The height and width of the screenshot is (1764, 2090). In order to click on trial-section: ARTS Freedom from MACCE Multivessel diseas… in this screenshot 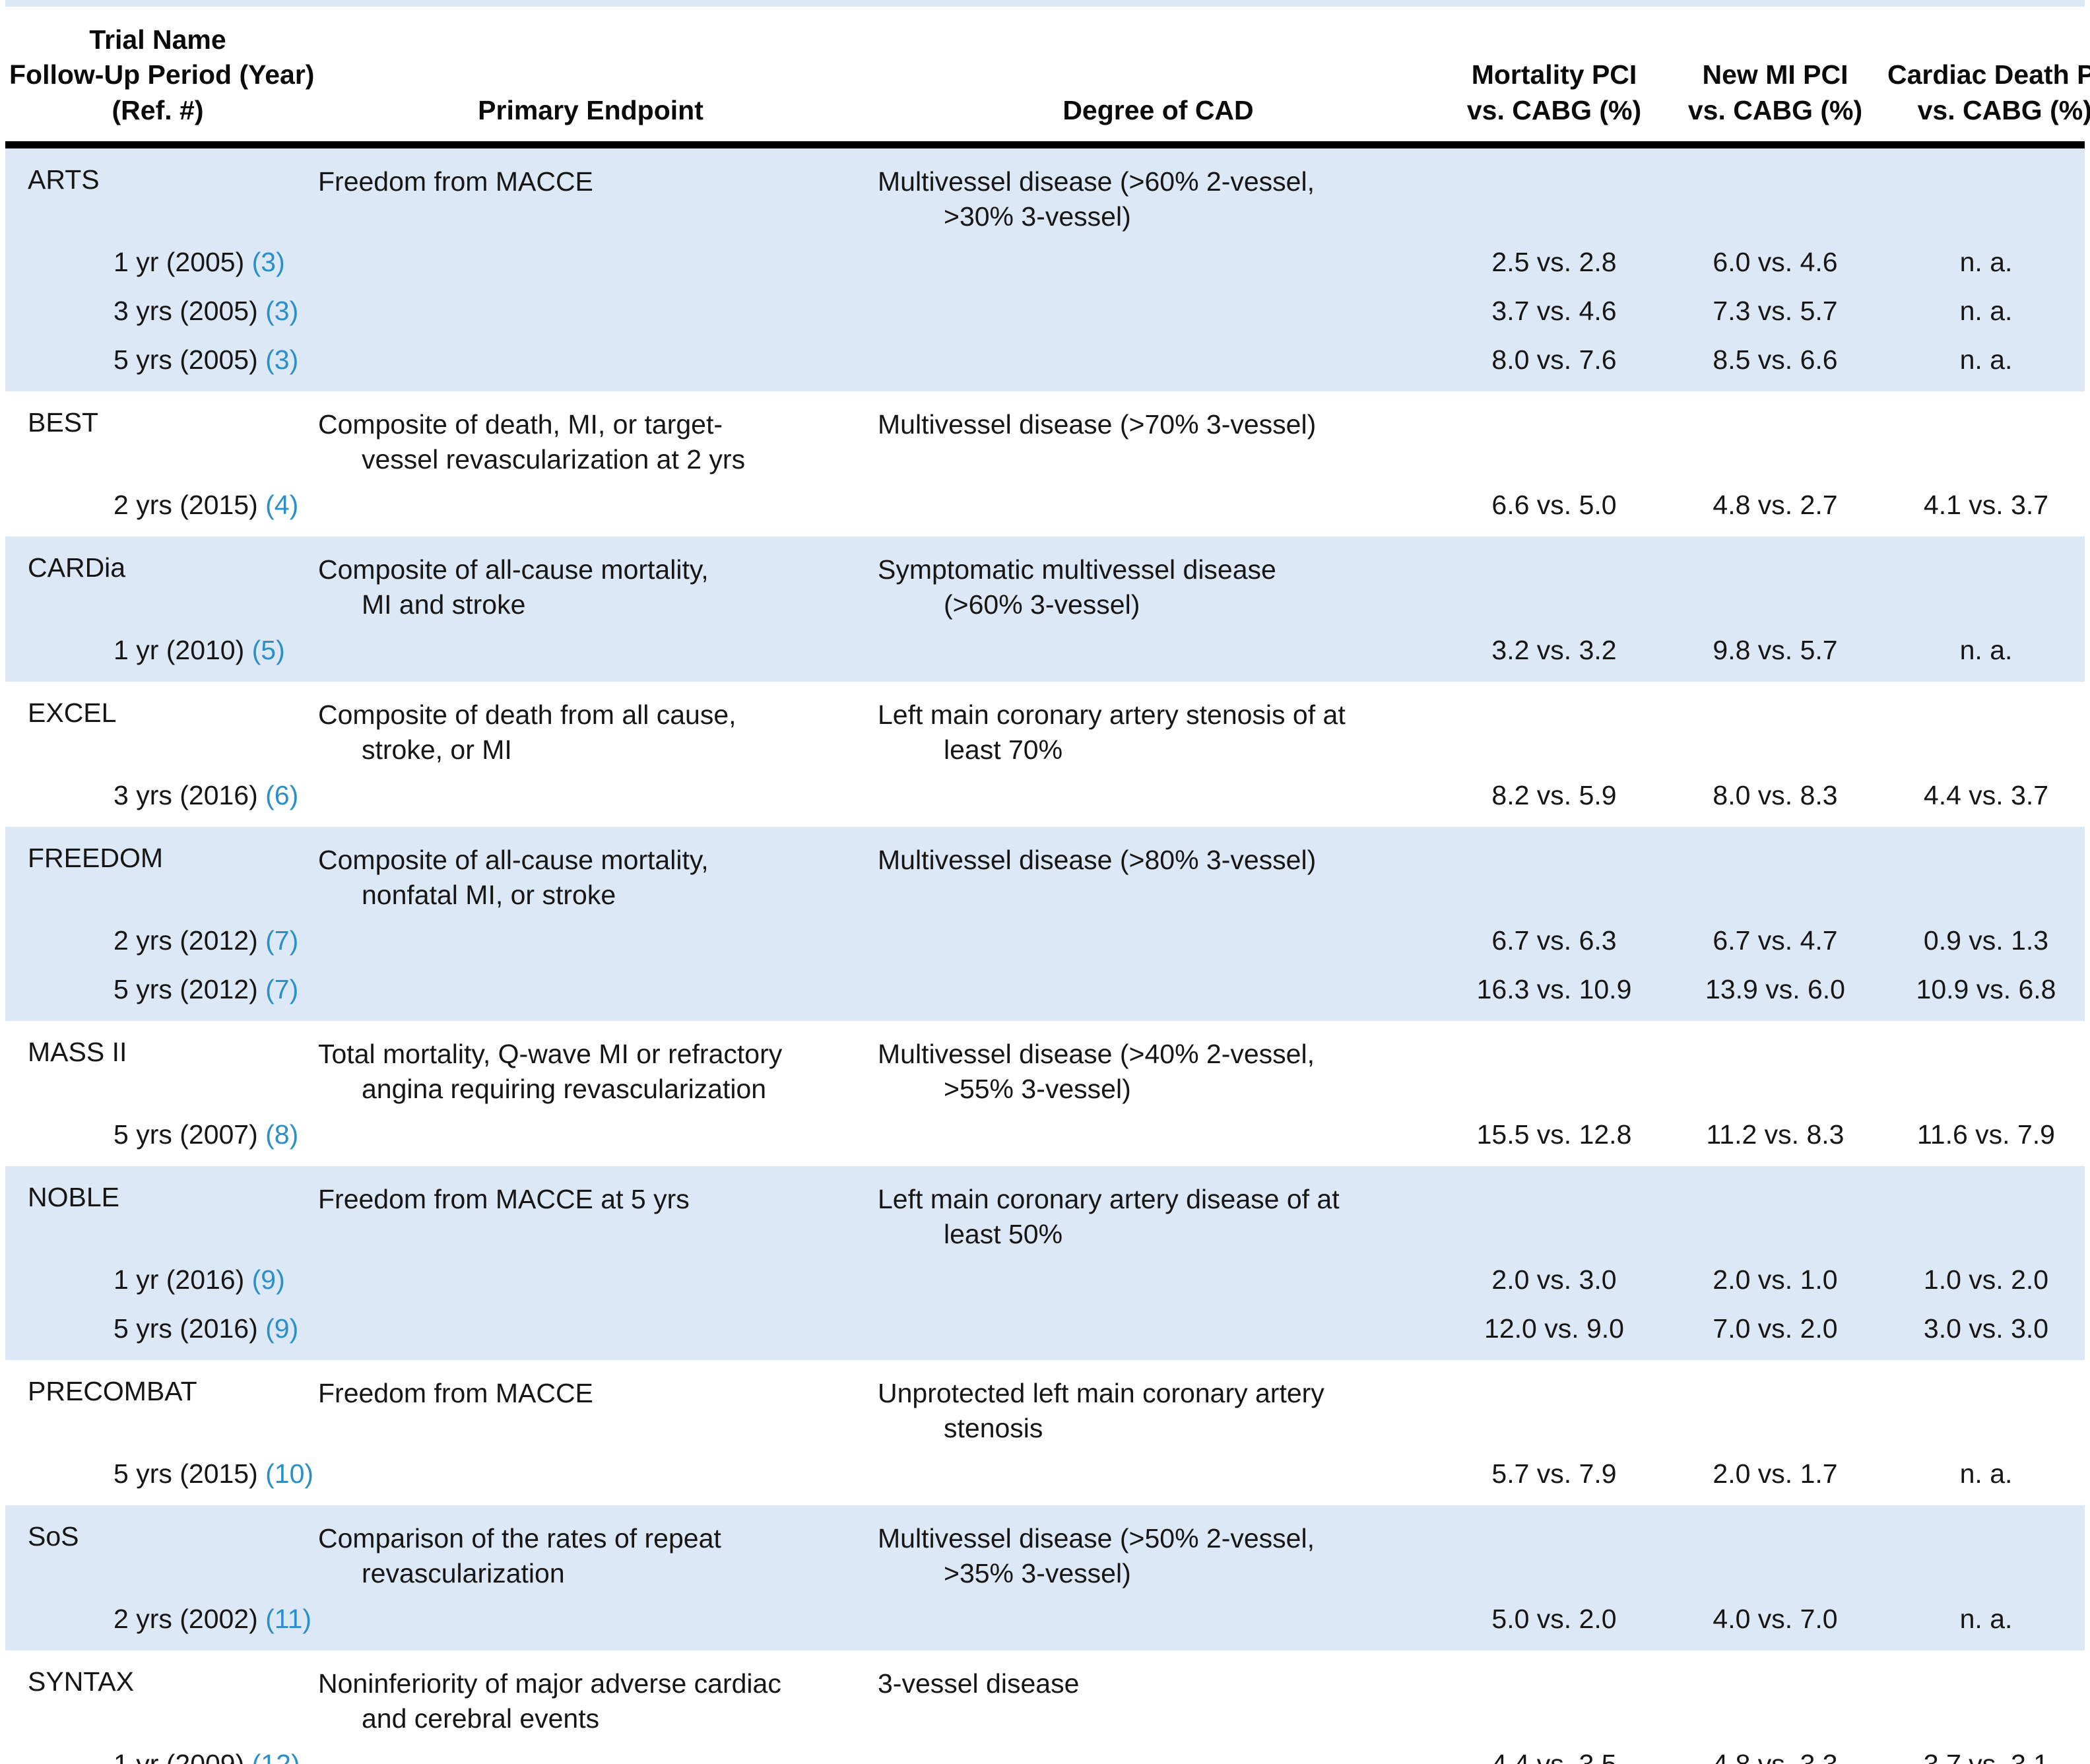, I will do `click(1045, 269)`.